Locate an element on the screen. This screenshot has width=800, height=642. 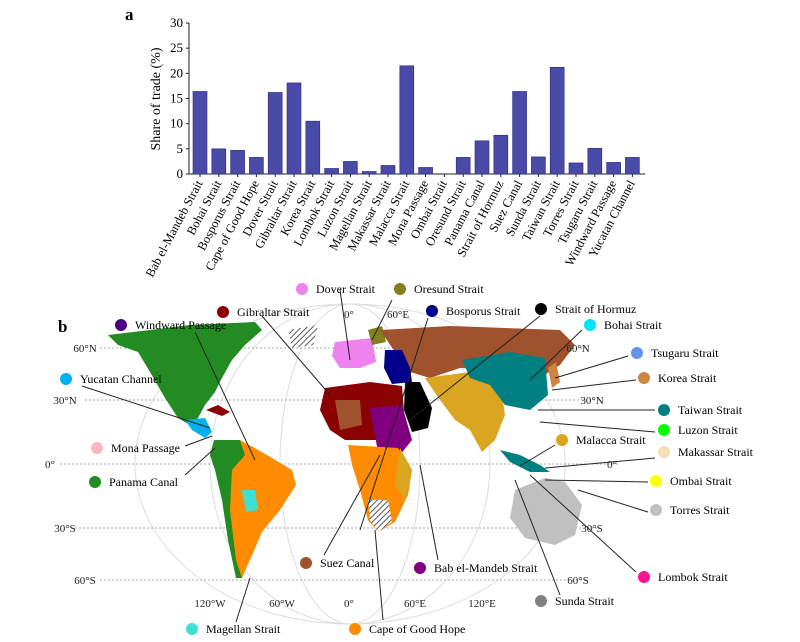
europe-region is located at coordinates (354, 353).